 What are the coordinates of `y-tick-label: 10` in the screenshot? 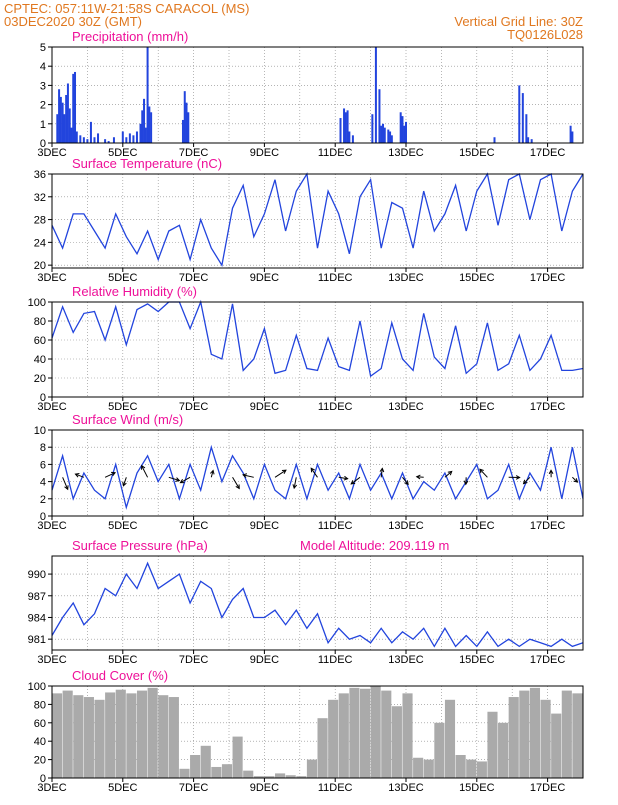 It's located at (40, 431).